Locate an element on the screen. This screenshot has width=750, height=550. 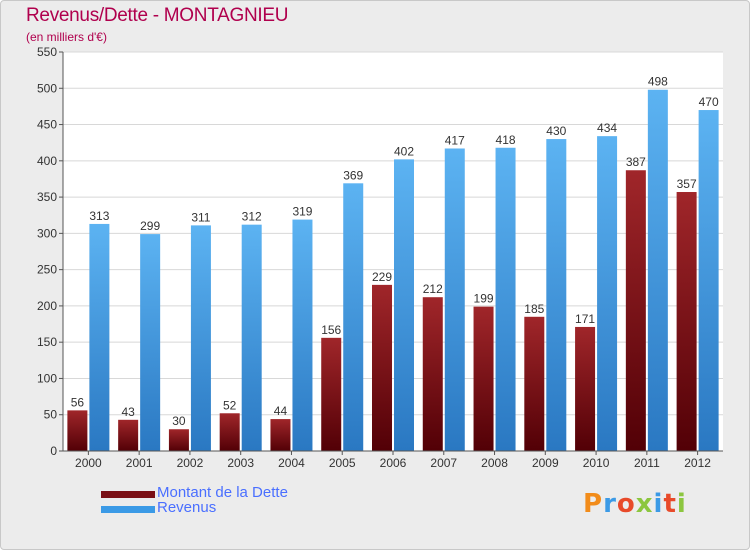
y-tick-label: 200 is located at coordinates (47, 306).